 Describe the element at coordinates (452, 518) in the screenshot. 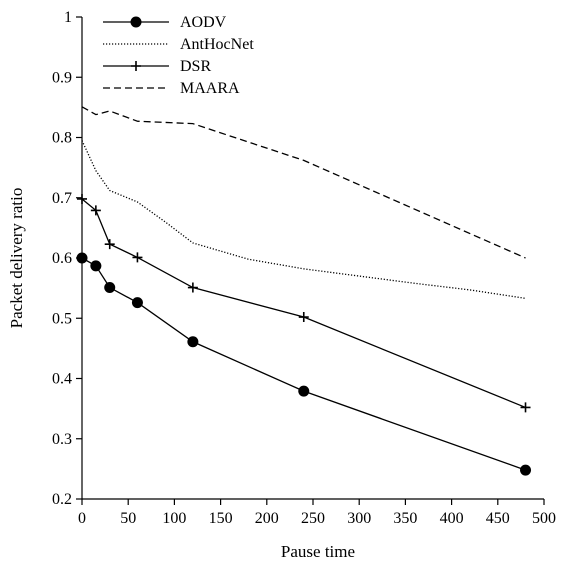

I see `x-tick-label: 400` at that location.